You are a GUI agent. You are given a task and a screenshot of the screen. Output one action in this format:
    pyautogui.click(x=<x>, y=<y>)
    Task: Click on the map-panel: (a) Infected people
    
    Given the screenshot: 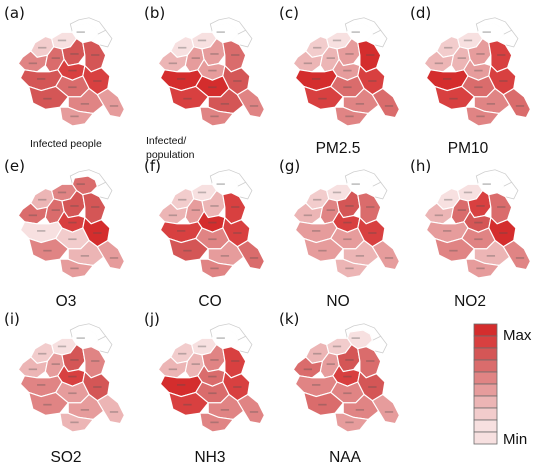 What is the action you would take?
    pyautogui.click(x=64, y=77)
    